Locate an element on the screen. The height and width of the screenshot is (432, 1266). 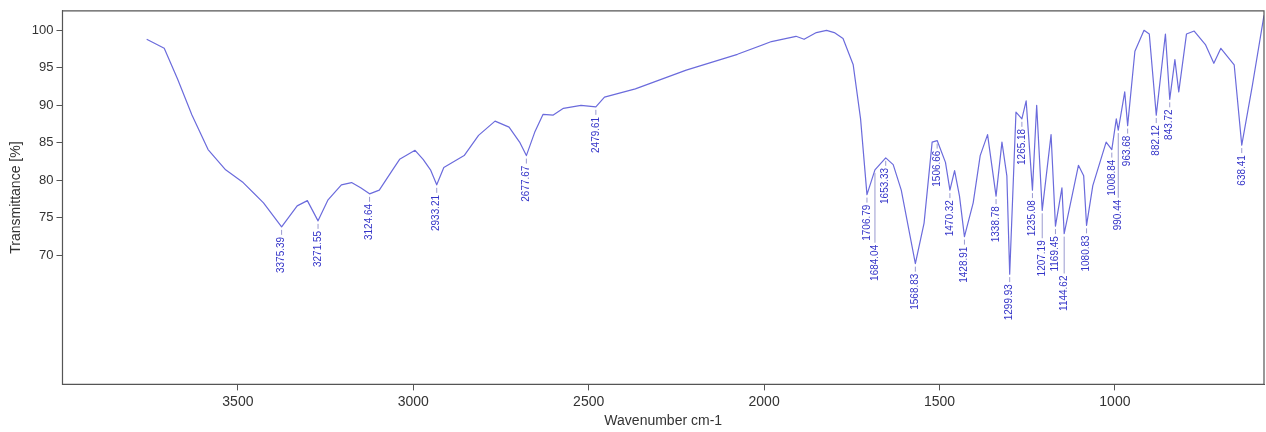
x-tick-label: 1500 is located at coordinates (939, 400).